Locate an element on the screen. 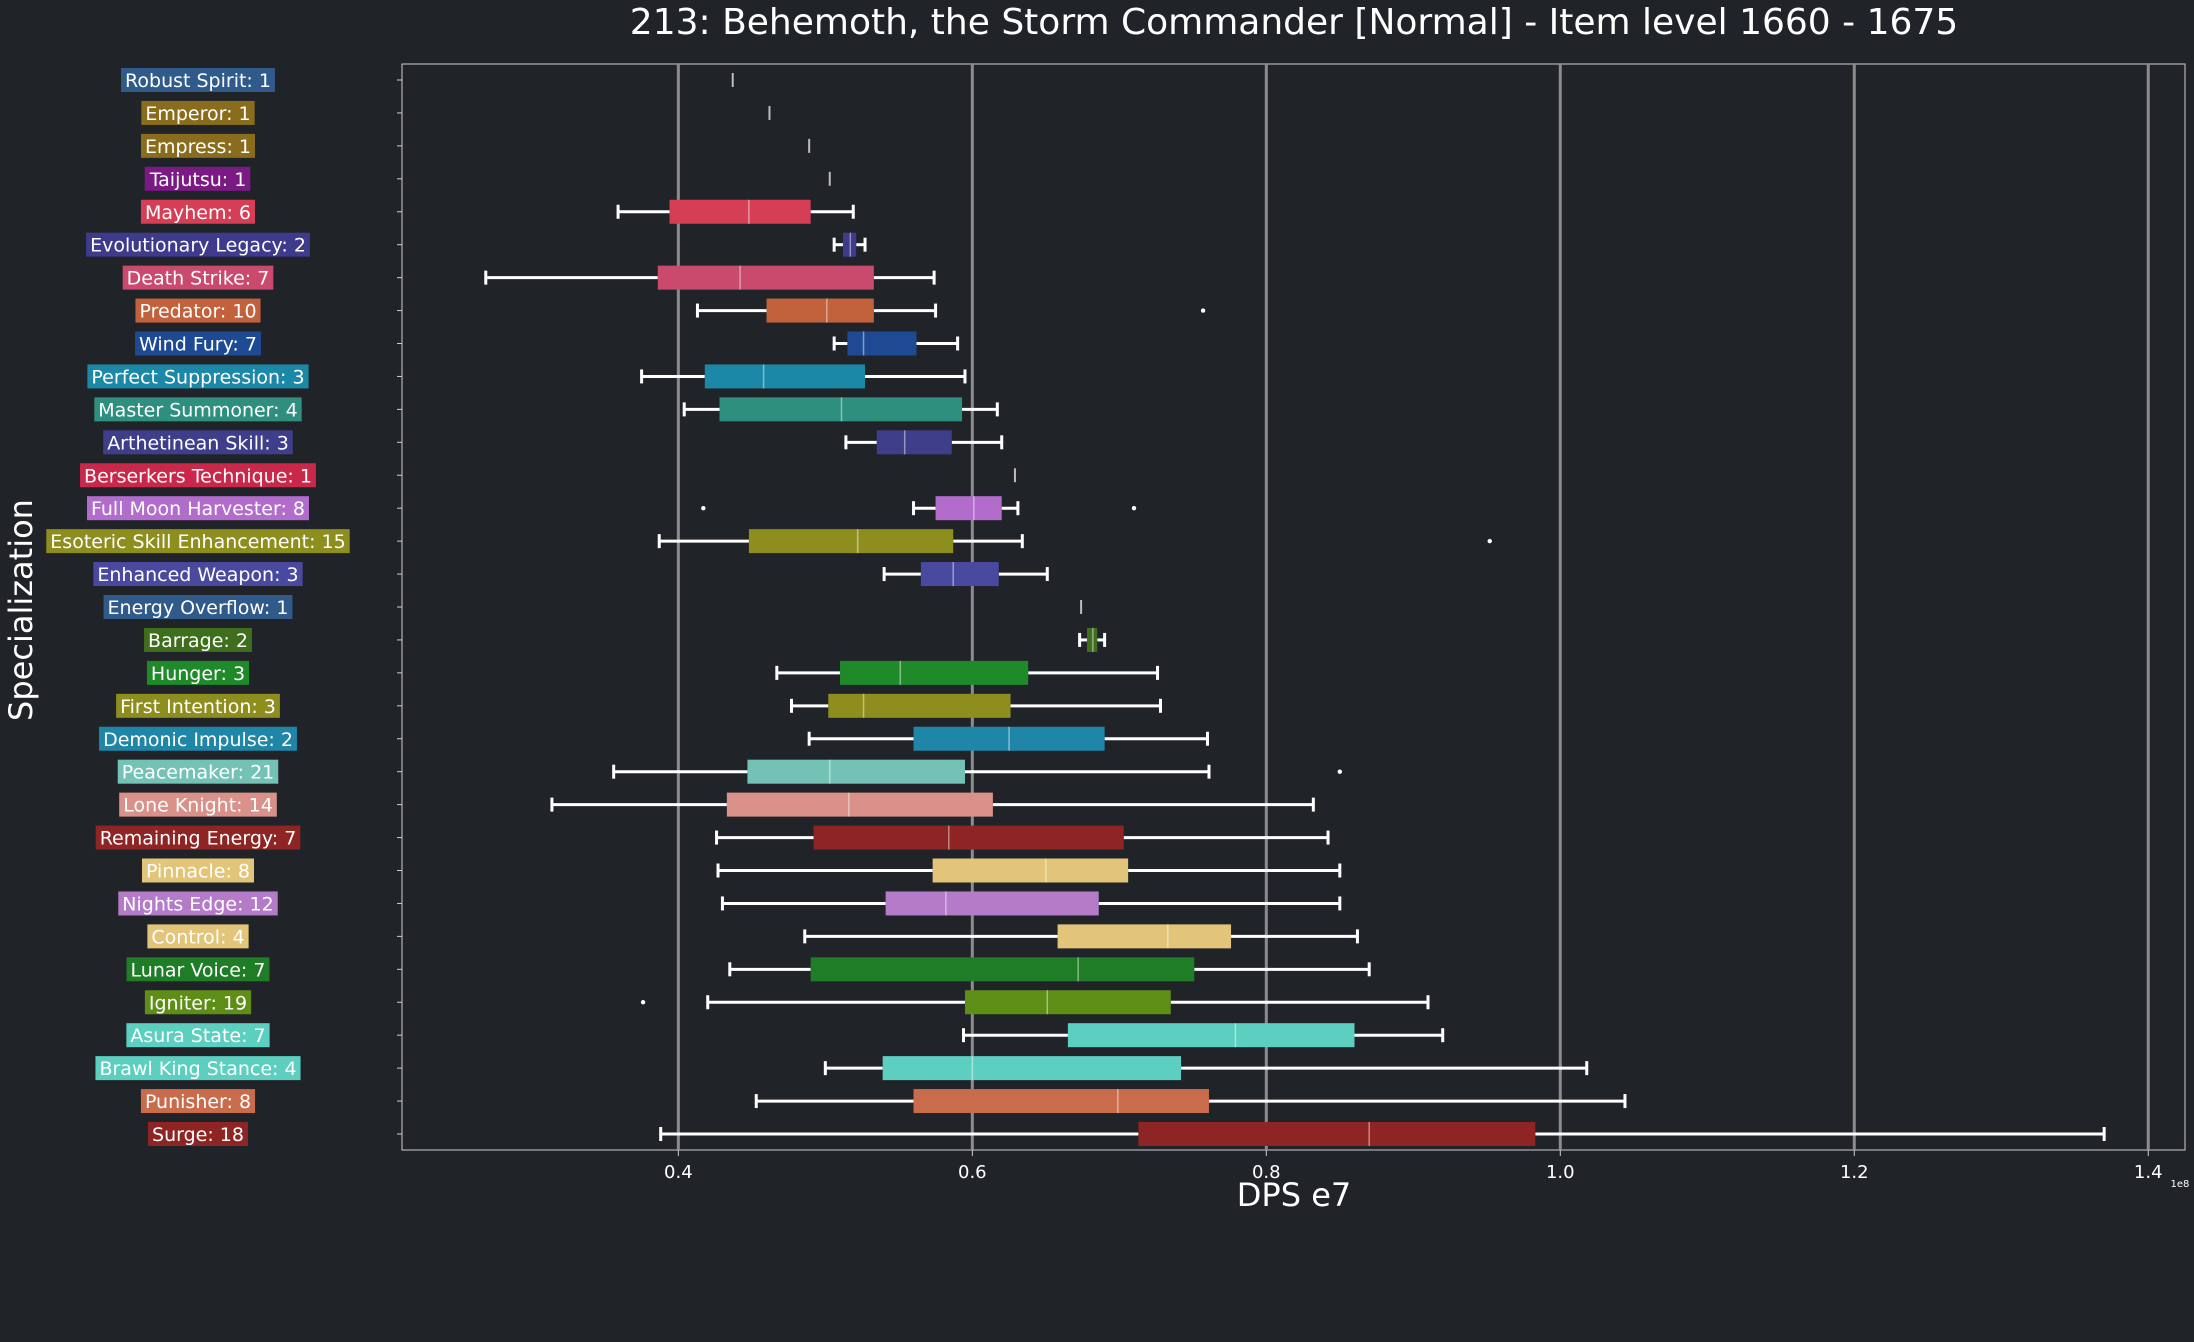  y-tick-label: Robust Spirit: 1 is located at coordinates (198, 81).